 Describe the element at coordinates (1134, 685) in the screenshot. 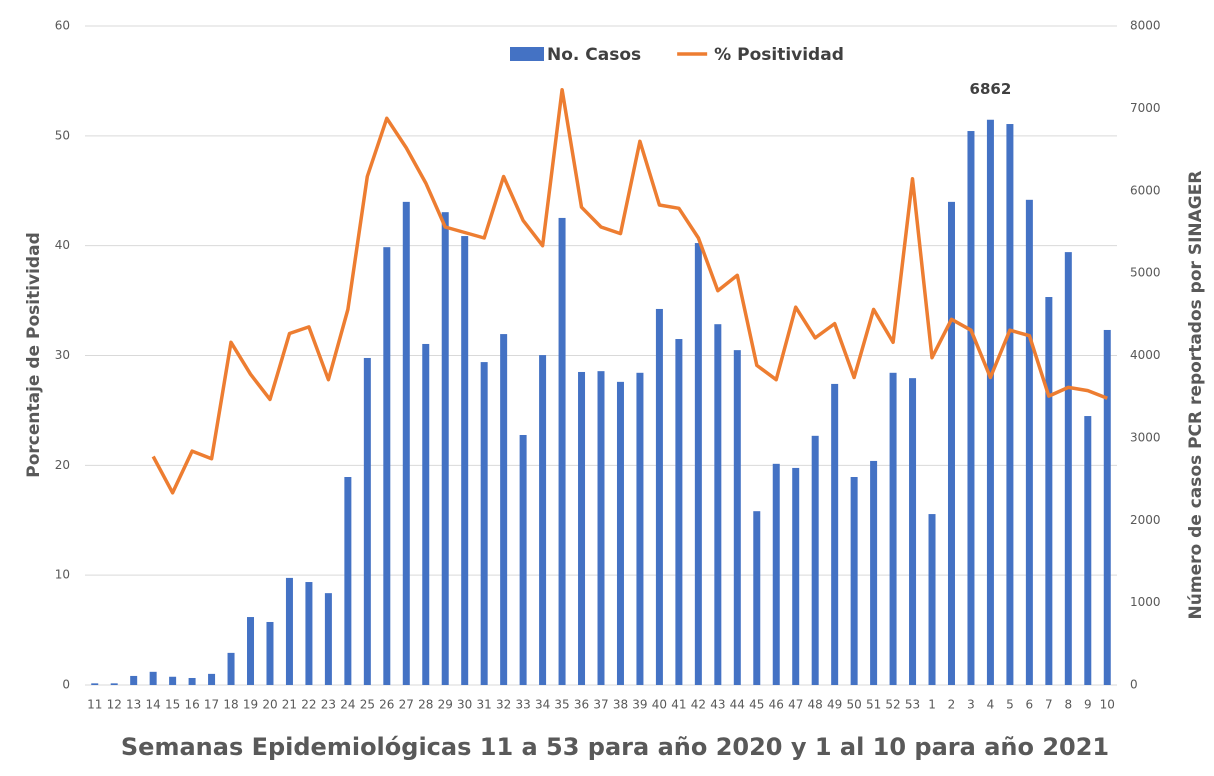

I see `y2-tick-label: 0` at that location.